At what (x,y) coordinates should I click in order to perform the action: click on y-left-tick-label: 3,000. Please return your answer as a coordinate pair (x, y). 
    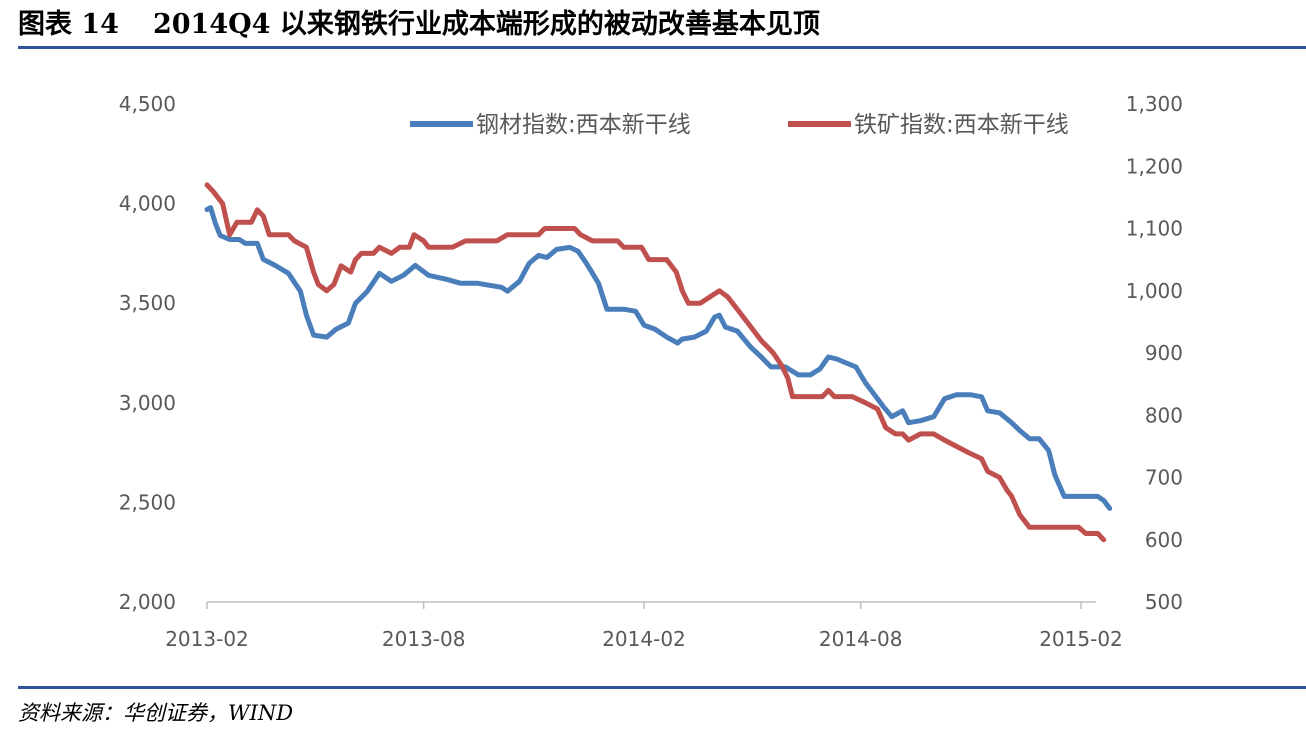
    Looking at the image, I should click on (147, 403).